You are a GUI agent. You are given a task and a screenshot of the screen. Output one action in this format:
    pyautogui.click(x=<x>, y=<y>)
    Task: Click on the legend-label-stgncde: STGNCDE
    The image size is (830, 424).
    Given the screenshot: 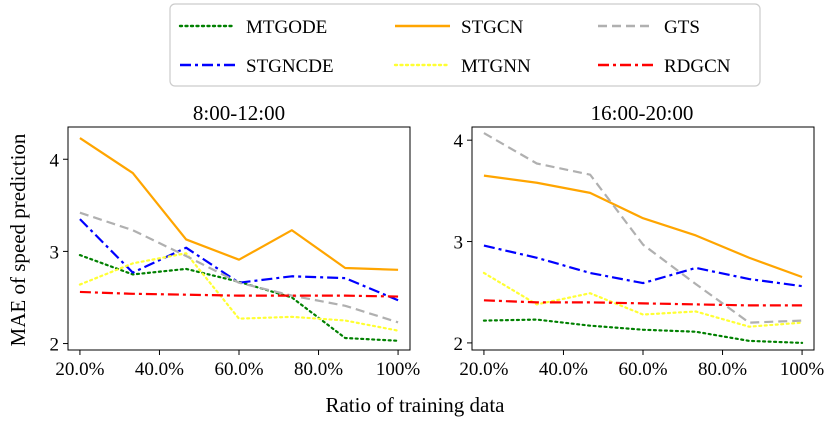 What is the action you would take?
    pyautogui.click(x=290, y=66)
    